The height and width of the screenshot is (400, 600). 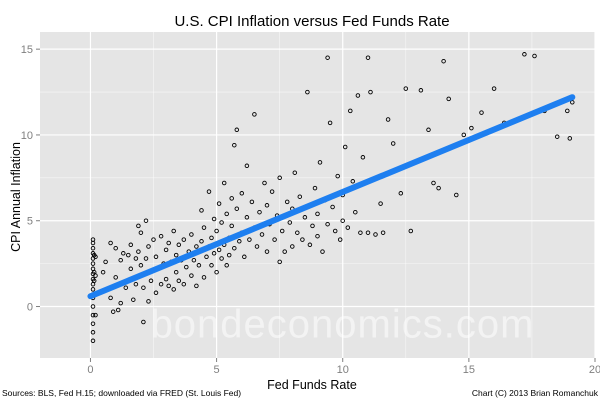 I want to click on x-axis-title: Fed Funds Rate, so click(x=312, y=385).